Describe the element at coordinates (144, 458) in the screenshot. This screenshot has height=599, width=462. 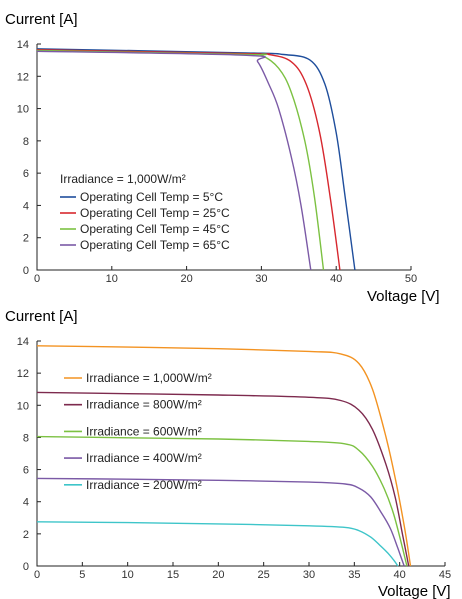
I see `chart2-legend-label: Irradiance = 400W/m²` at that location.